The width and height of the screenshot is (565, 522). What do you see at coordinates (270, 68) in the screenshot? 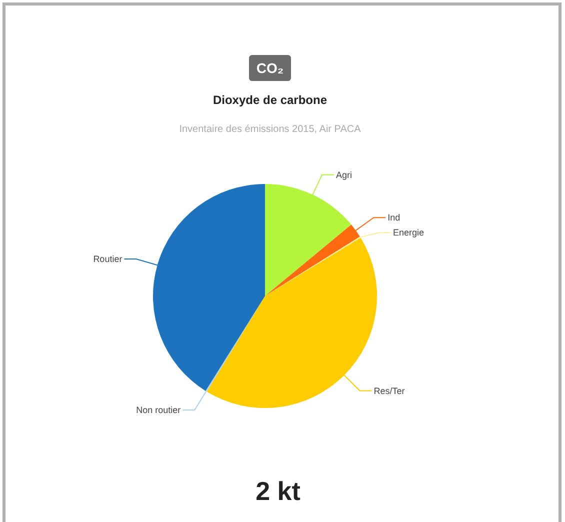
I see `text: CO₂` at bounding box center [270, 68].